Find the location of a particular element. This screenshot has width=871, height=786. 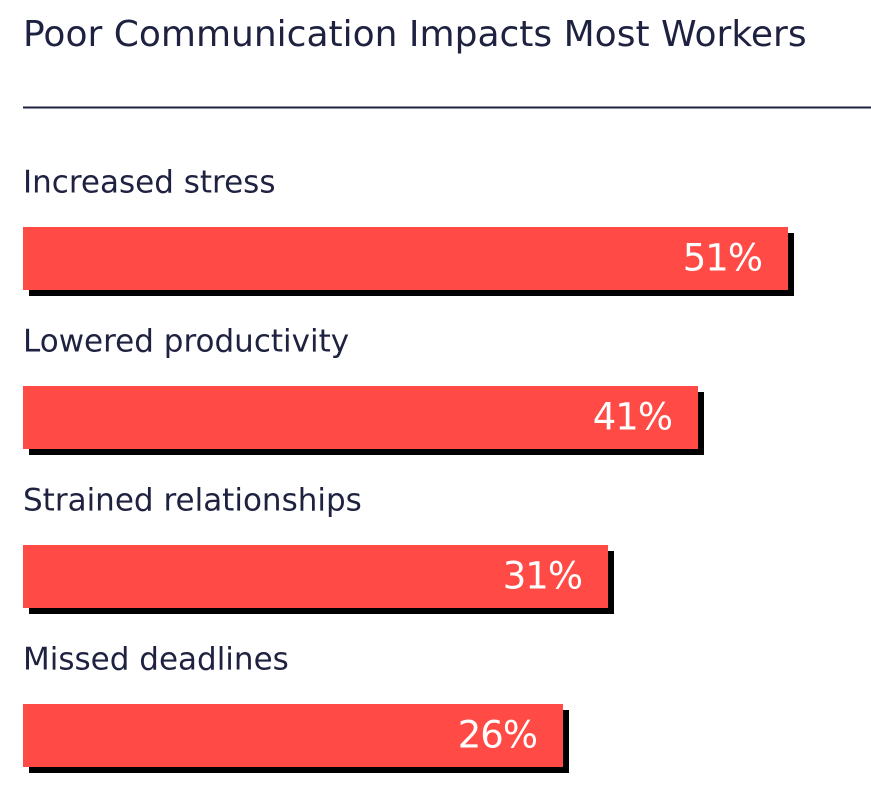

chart-title: Poor Communication Impacts Most Workers is located at coordinates (415, 34).